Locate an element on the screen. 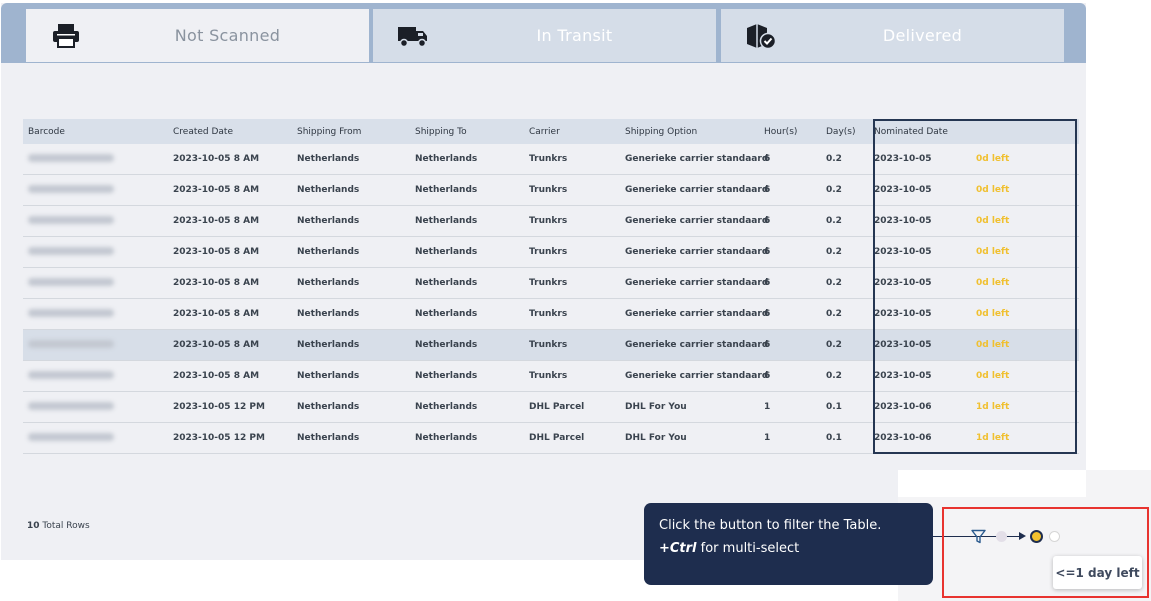 This screenshot has height=601, width=1151. filter-dot-empty is located at coordinates (1054, 536).